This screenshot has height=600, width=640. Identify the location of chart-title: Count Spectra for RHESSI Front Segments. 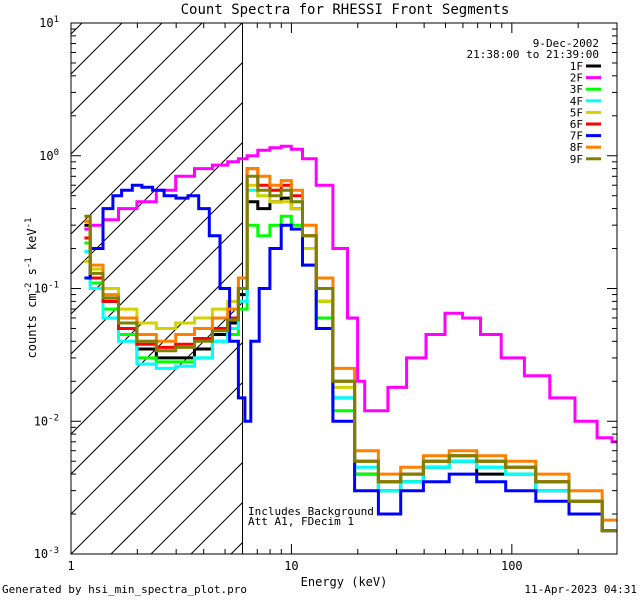
(345, 10).